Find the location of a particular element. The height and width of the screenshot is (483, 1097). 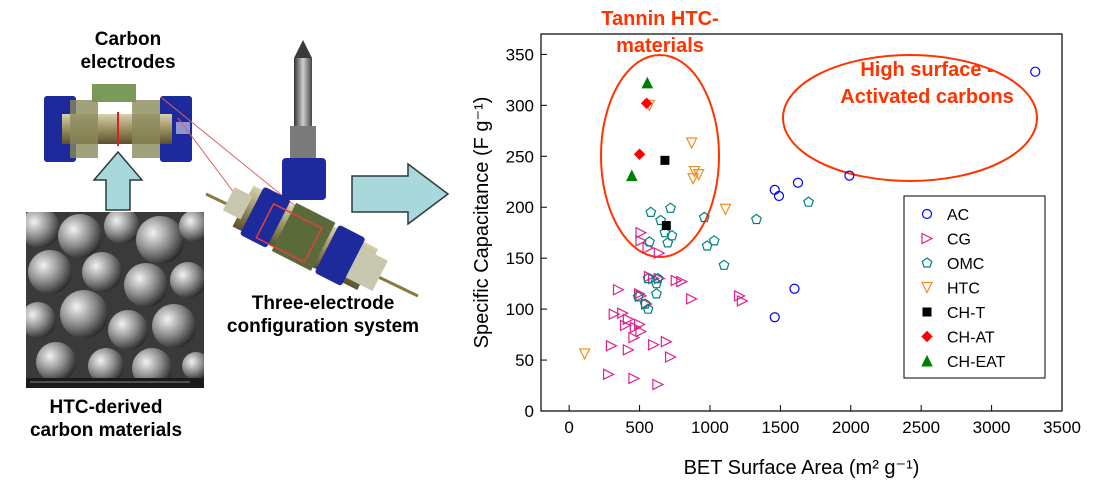

activated-carbons-ellipse is located at coordinates (910, 118).